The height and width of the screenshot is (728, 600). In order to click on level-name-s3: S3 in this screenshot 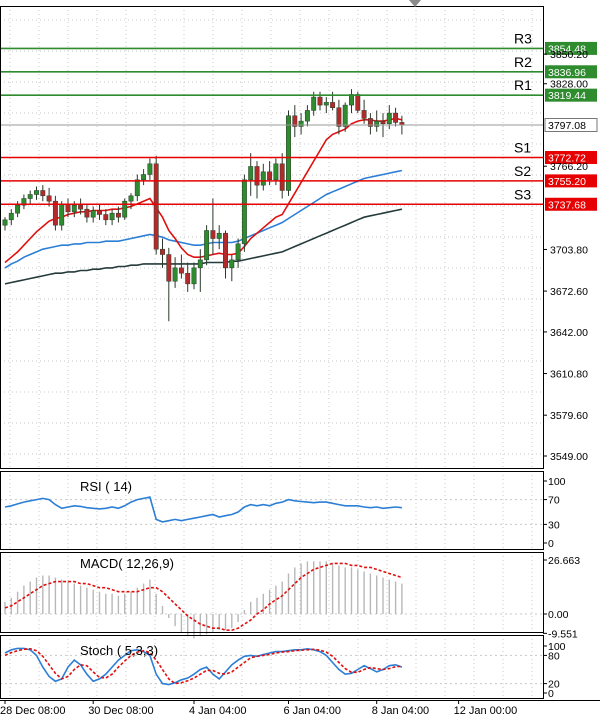, I will do `click(522, 194)`.